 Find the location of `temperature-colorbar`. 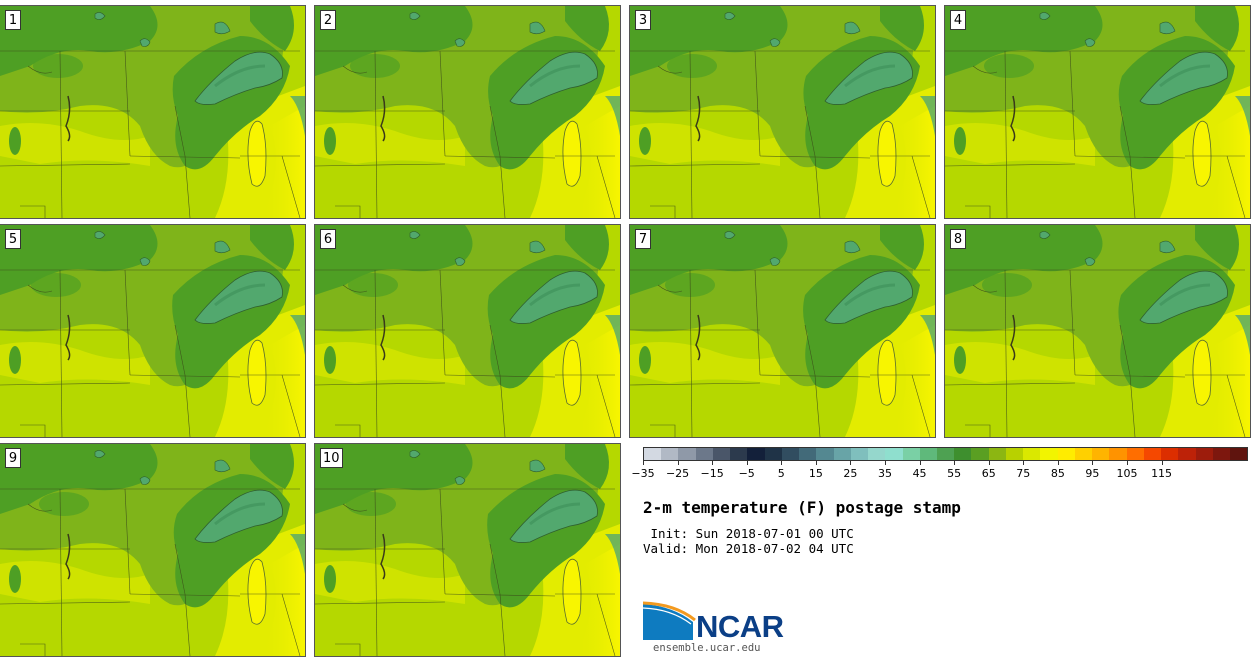

temperature-colorbar is located at coordinates (945, 454).